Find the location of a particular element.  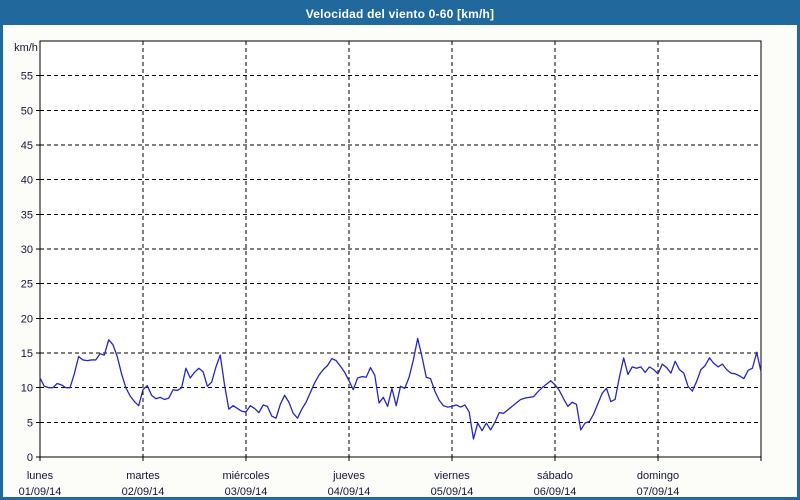

x-day-label: lunes is located at coordinates (40, 476).